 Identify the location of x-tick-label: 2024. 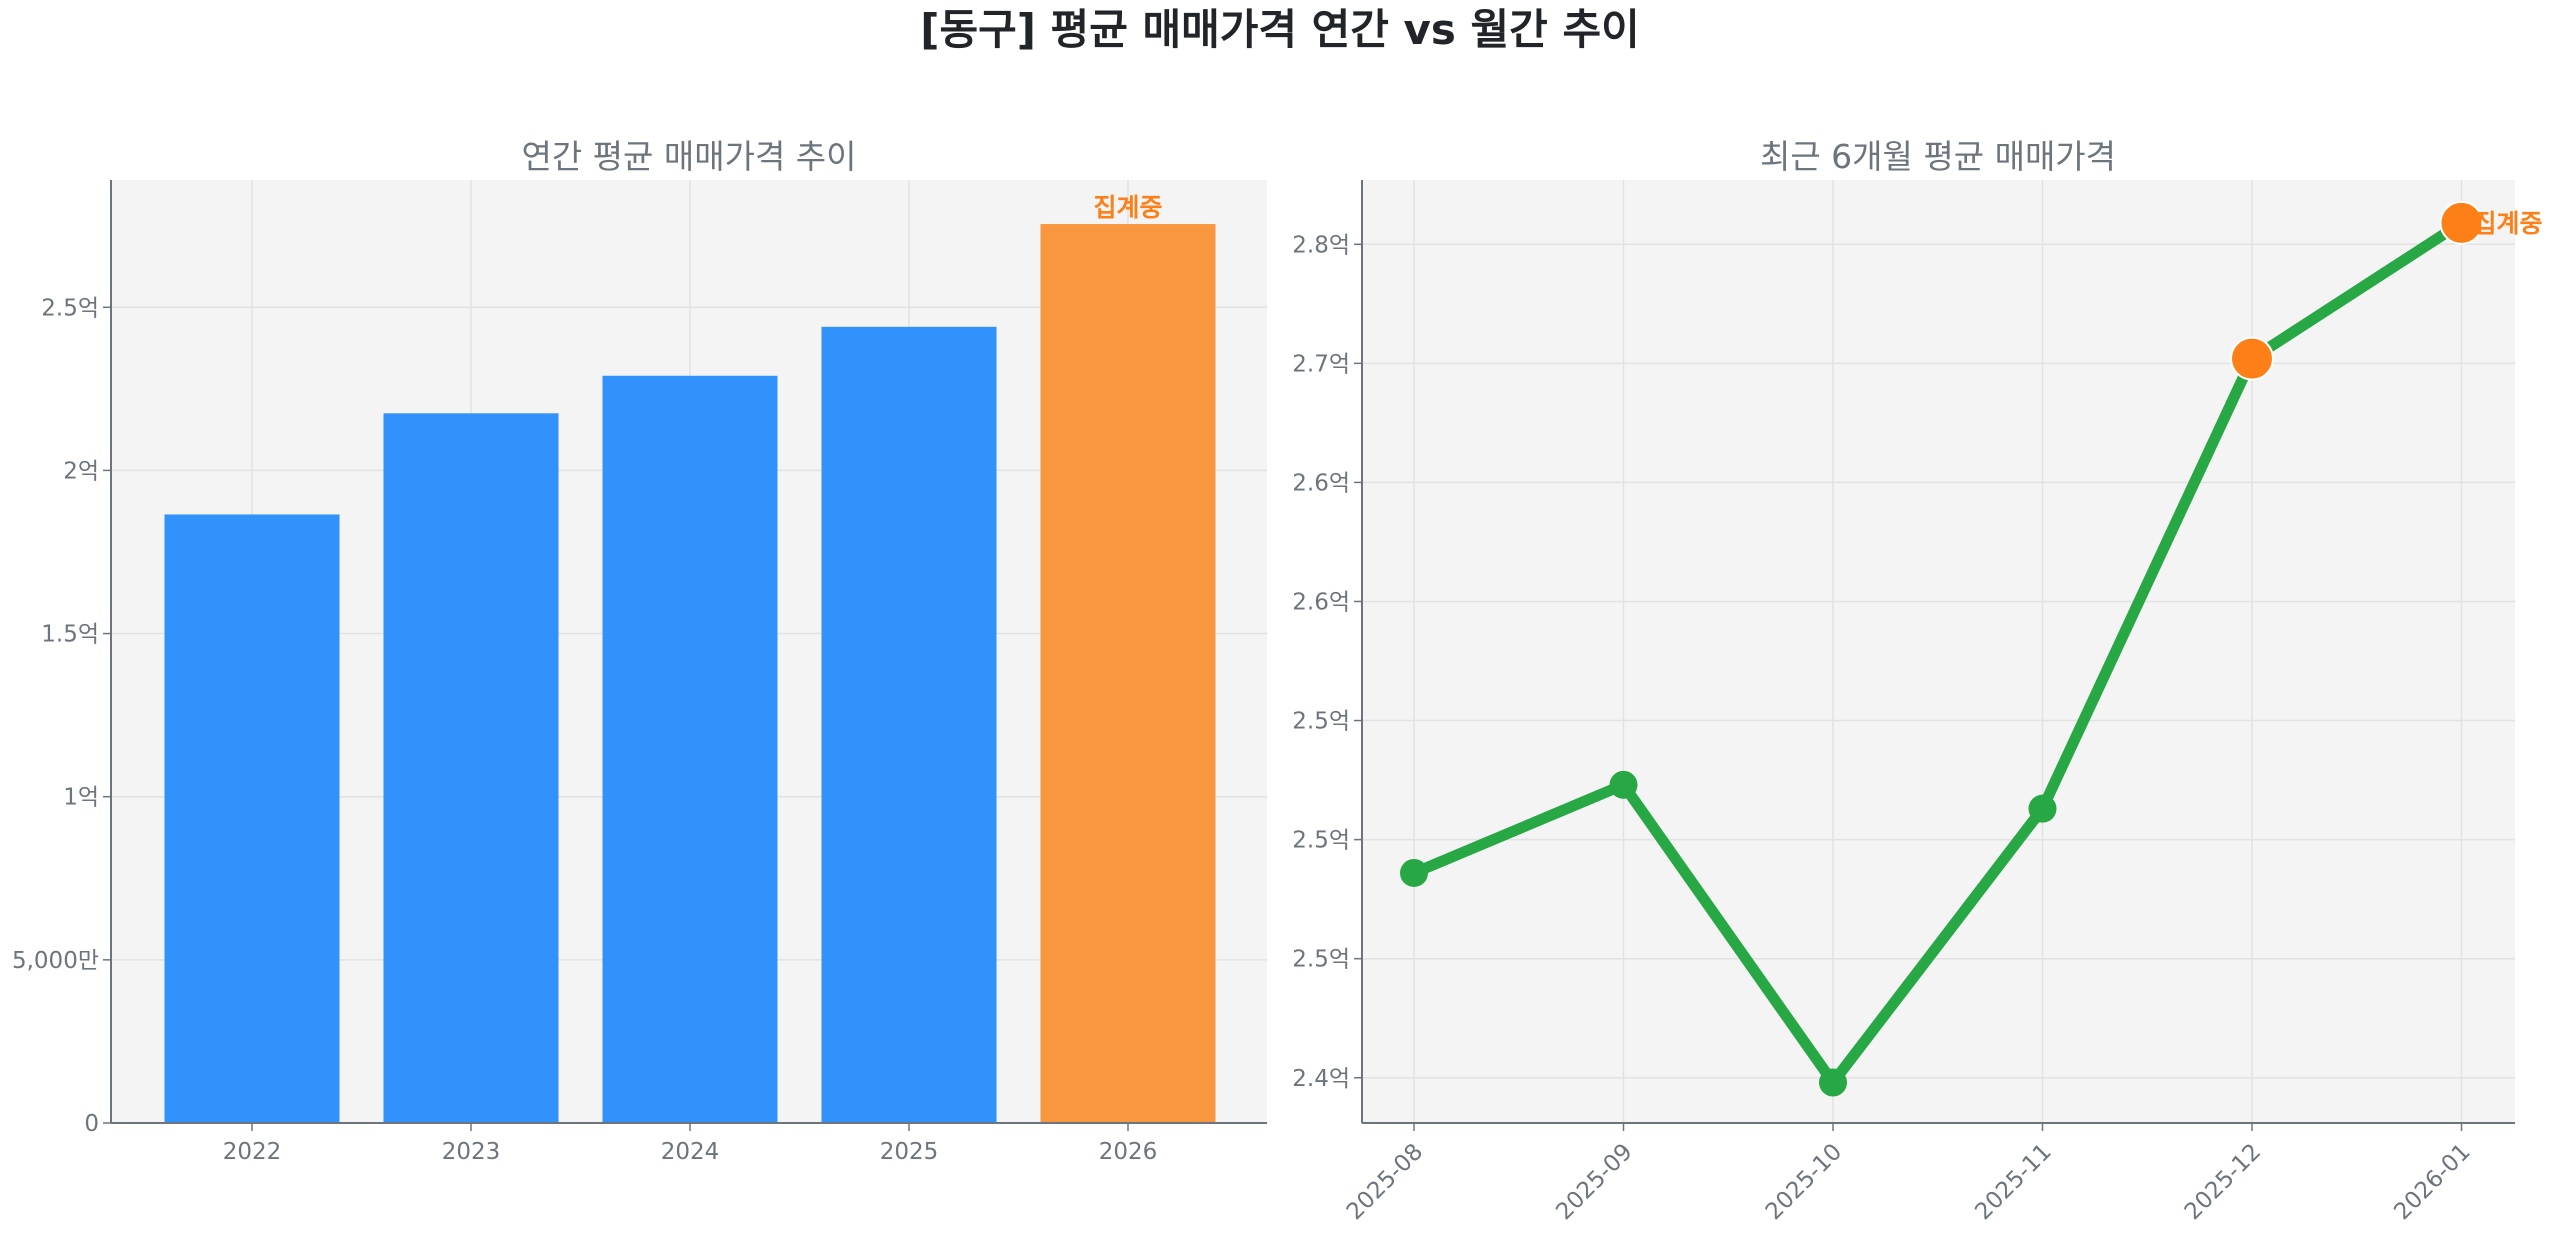
(690, 1152).